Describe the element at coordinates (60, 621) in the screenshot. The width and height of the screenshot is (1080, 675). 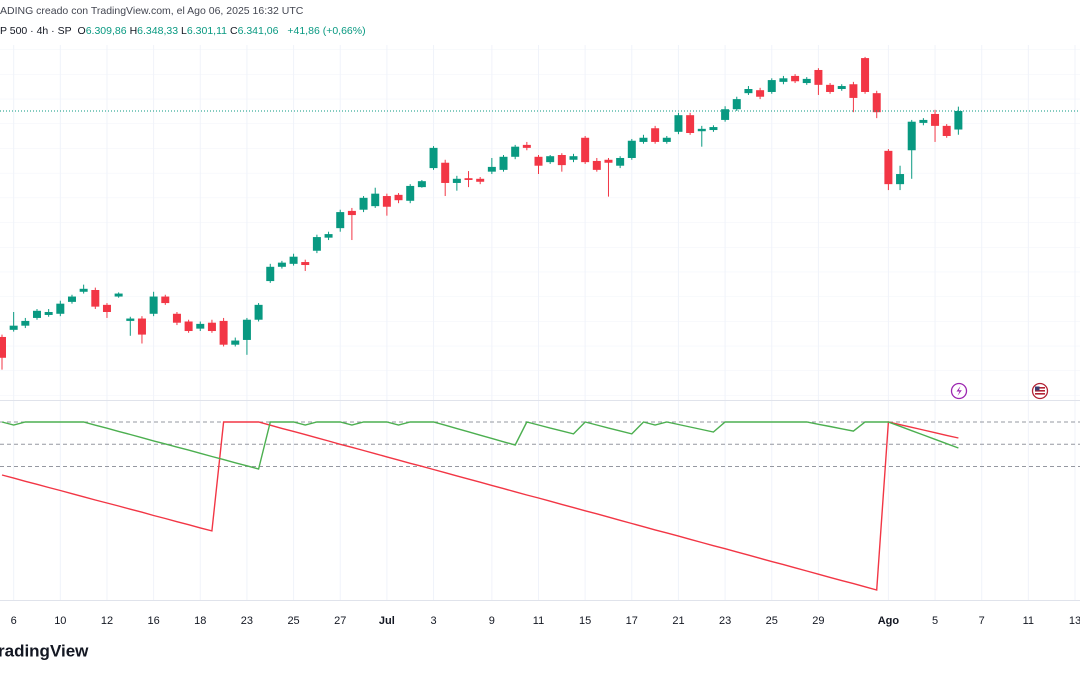
I see `x-tick-label: 10` at that location.